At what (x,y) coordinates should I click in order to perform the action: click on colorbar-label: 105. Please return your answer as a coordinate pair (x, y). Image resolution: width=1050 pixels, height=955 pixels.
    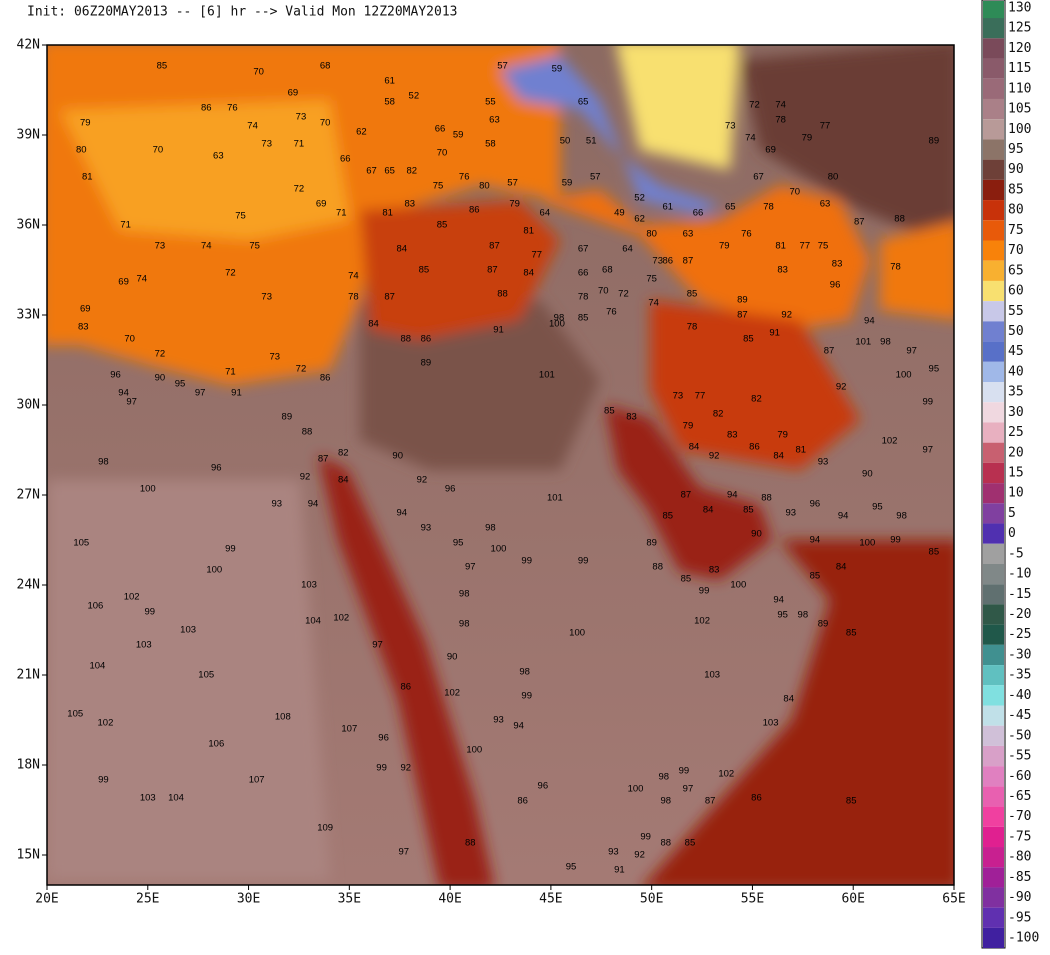
    Looking at the image, I should click on (1019, 109).